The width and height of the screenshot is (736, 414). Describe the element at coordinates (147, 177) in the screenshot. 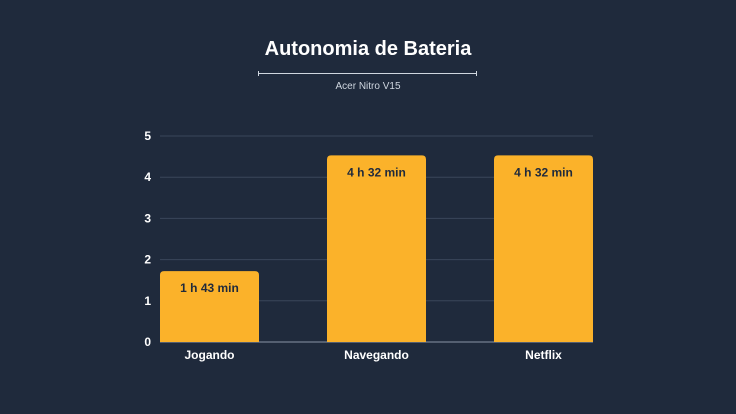

I see `y-tick-label: 4` at that location.